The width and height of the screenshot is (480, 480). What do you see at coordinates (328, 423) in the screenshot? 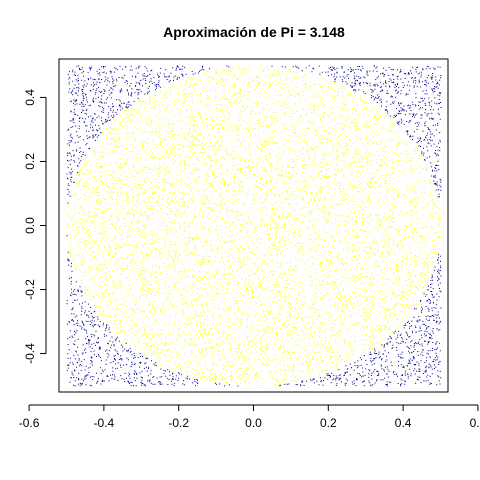
I see `x-tick-label: 0.2` at bounding box center [328, 423].